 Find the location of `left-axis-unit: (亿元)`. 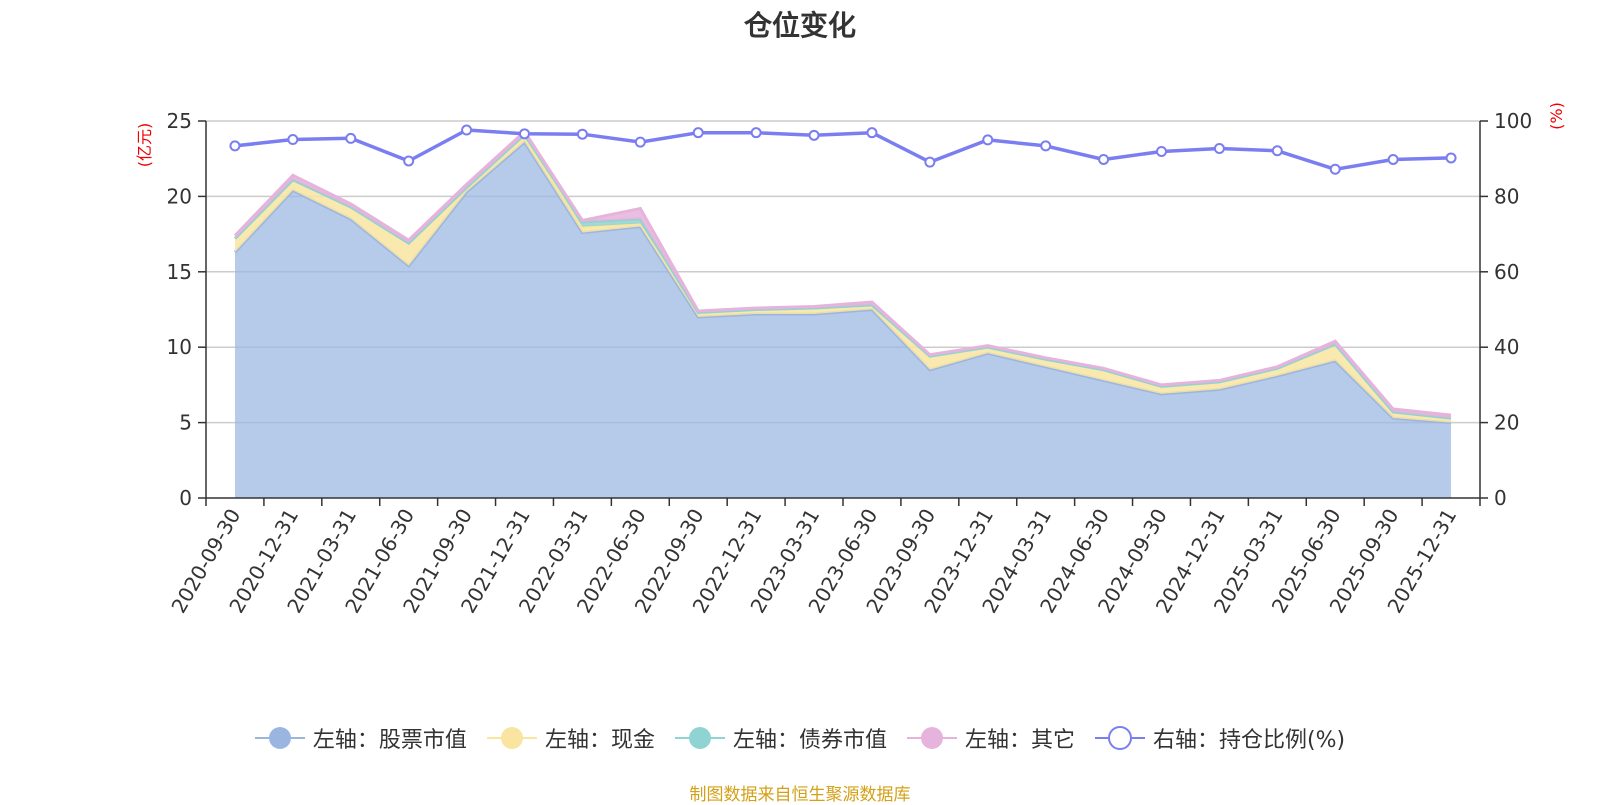

left-axis-unit: (亿元) is located at coordinates (144, 145).